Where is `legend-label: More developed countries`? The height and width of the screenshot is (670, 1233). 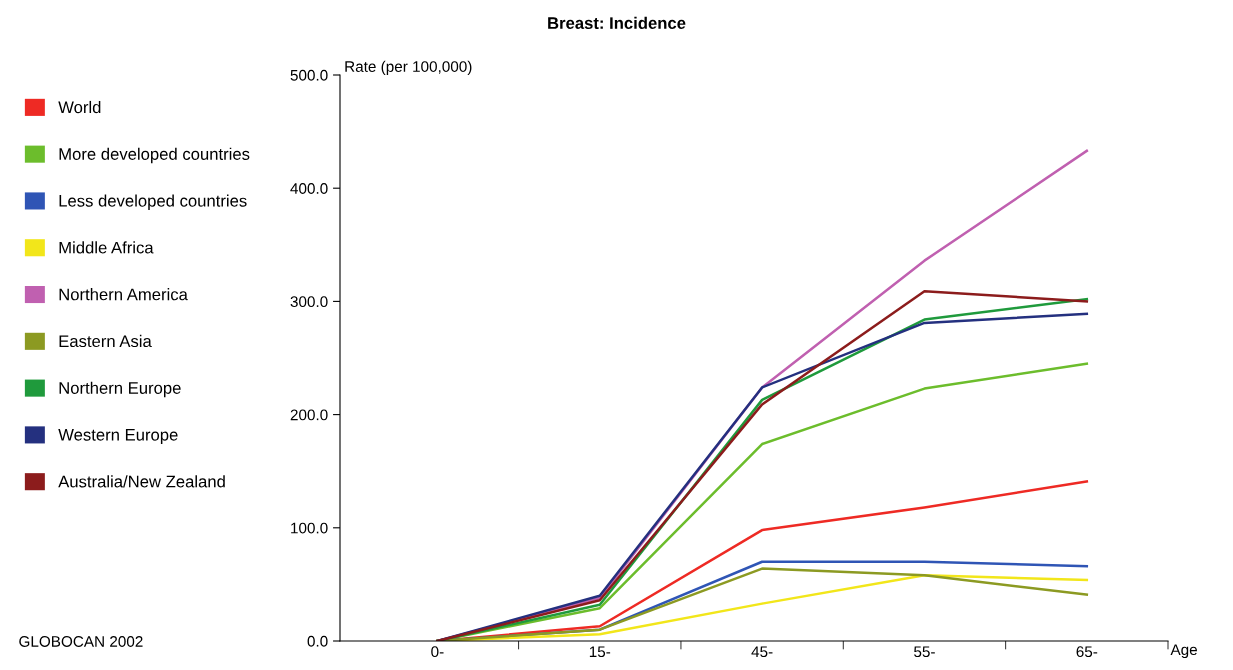
legend-label: More developed countries is located at coordinates (154, 155).